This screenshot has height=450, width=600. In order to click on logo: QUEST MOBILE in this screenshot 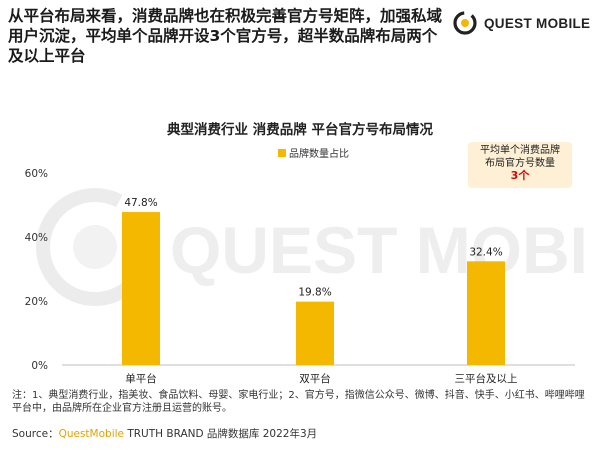, I will do `click(521, 23)`.